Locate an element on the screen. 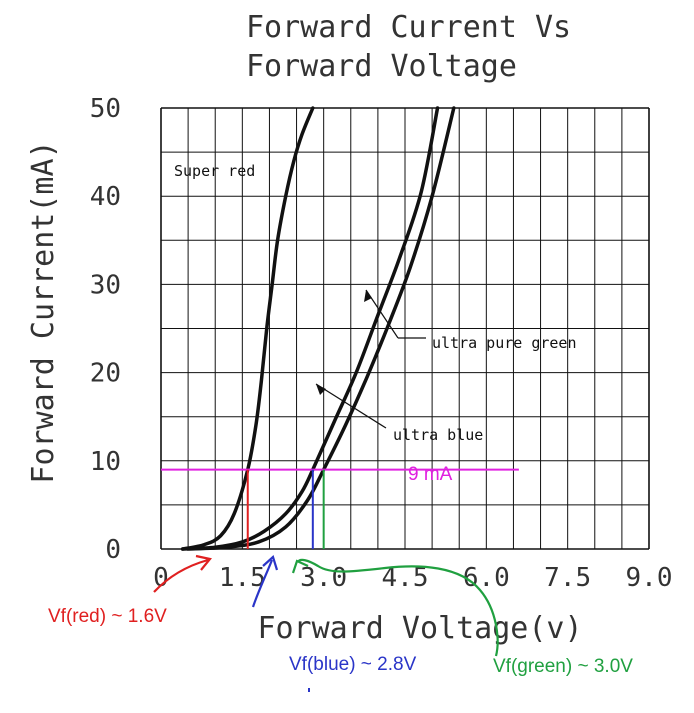 This screenshot has width=694, height=713. series-line-super-red is located at coordinates (247, 328).